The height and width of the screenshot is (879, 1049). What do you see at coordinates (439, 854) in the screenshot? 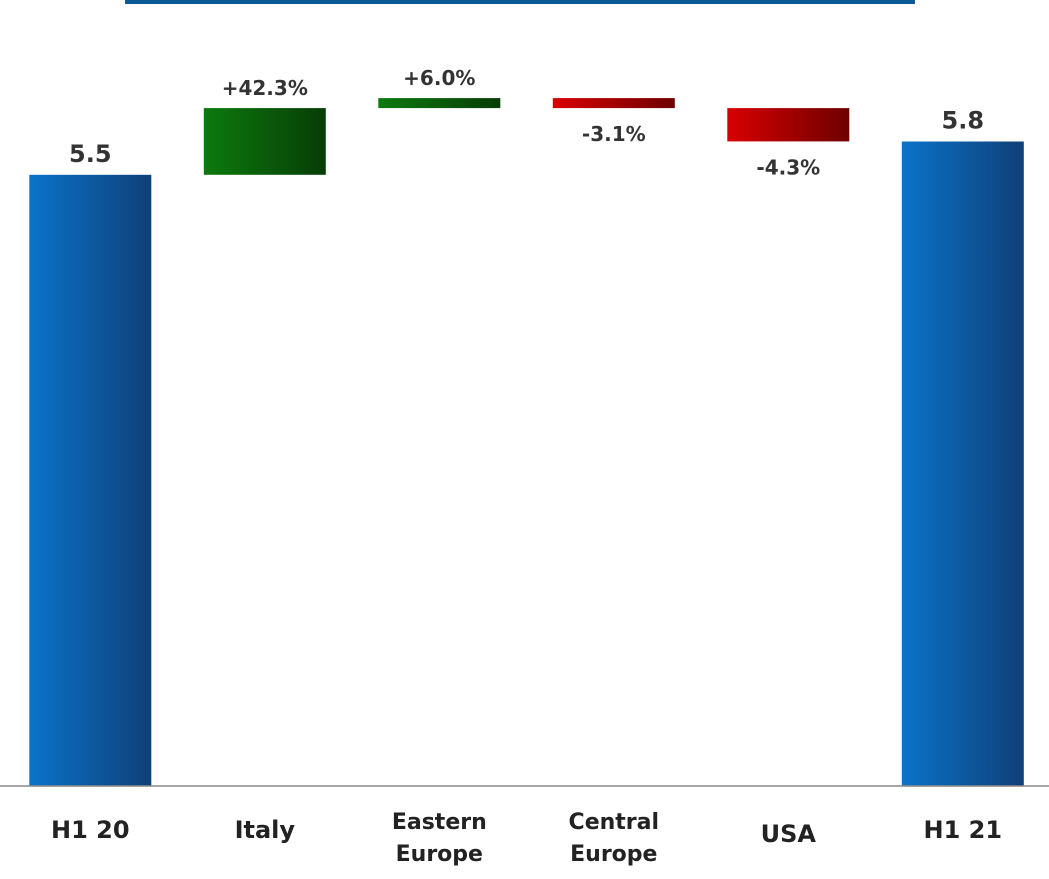
I see `category-label-2-line-1: Europe` at bounding box center [439, 854].